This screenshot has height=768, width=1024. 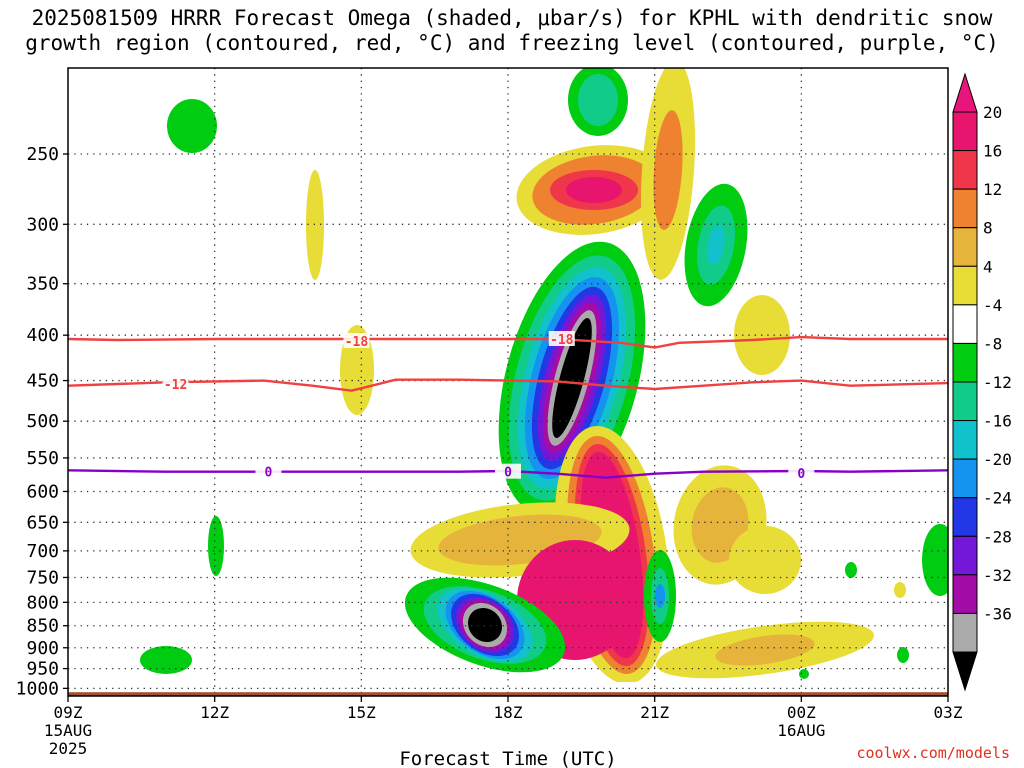 I want to click on ground-strip, so click(x=508, y=694).